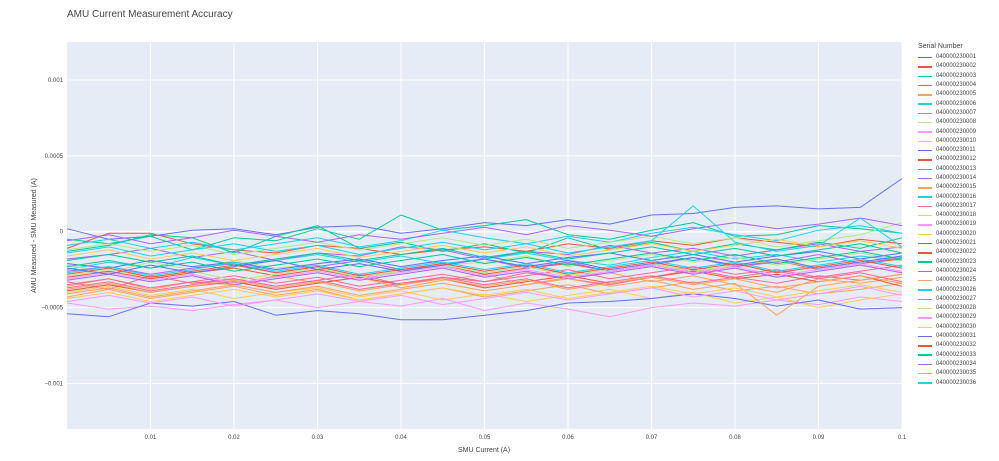 The width and height of the screenshot is (999, 461). Describe the element at coordinates (958, 317) in the screenshot. I see `legend-item: 040000230029` at that location.